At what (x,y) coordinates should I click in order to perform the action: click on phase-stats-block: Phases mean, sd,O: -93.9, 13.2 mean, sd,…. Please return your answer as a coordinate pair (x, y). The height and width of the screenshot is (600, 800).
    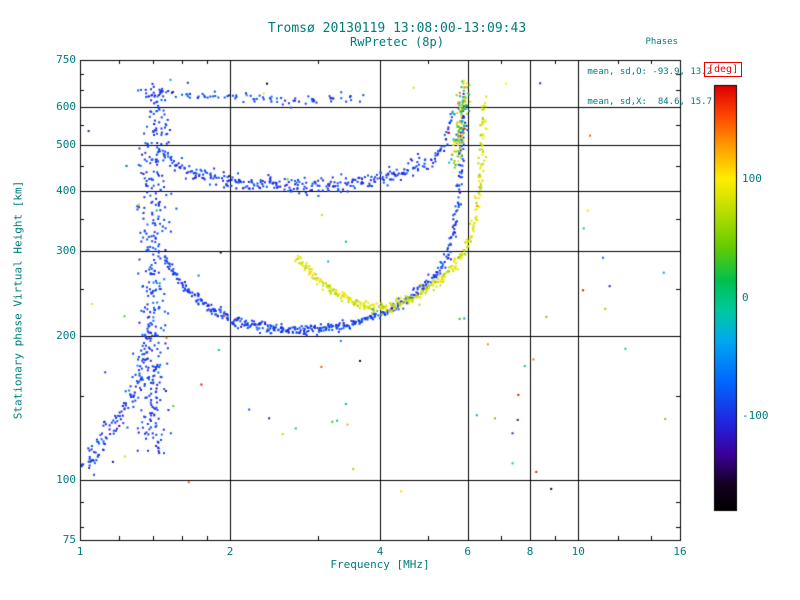
    Looking at the image, I should click on (649, 72).